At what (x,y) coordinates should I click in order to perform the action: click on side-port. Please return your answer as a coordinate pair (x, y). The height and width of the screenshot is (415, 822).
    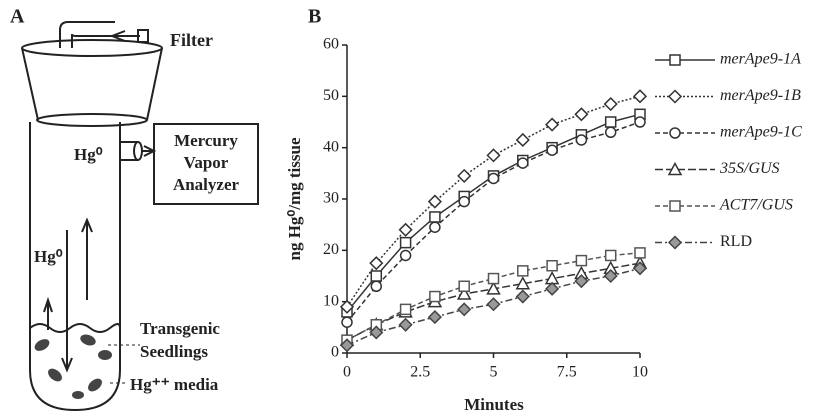
    Looking at the image, I should click on (129, 151).